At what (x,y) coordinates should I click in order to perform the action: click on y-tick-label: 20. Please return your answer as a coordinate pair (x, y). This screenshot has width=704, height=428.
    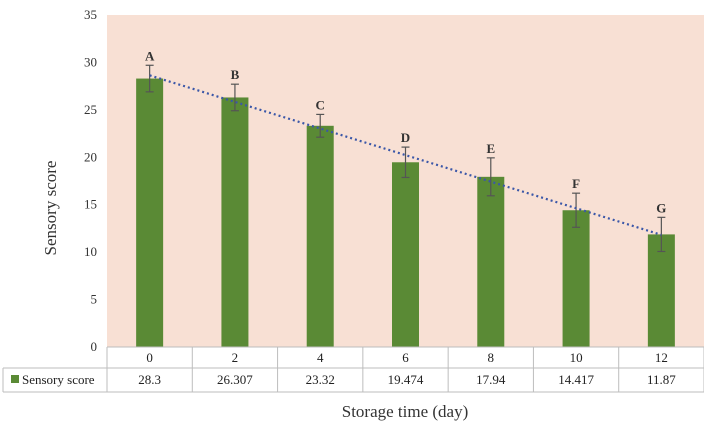
    Looking at the image, I should click on (90, 156).